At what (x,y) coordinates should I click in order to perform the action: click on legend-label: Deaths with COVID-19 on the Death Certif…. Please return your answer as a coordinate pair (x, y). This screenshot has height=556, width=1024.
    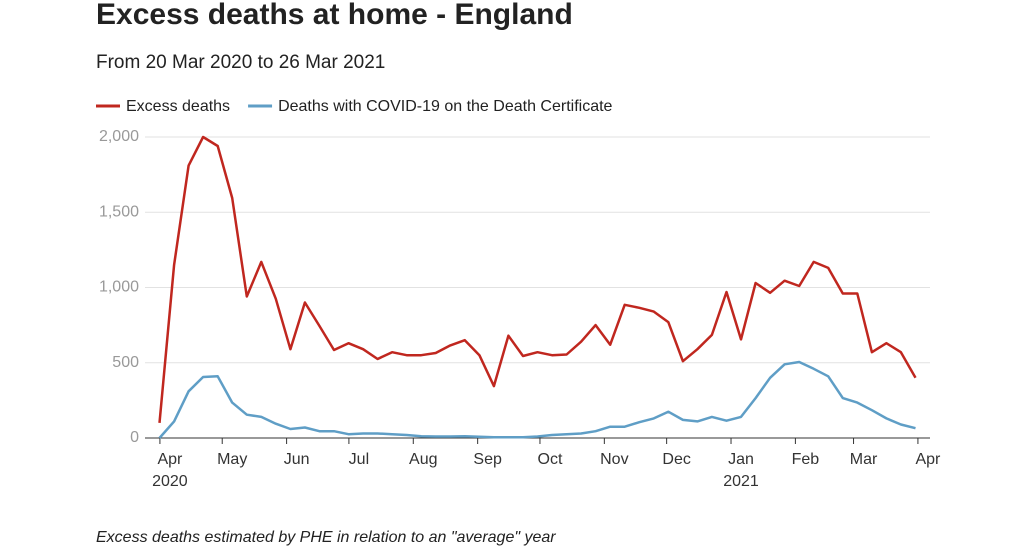
    Looking at the image, I should click on (445, 106).